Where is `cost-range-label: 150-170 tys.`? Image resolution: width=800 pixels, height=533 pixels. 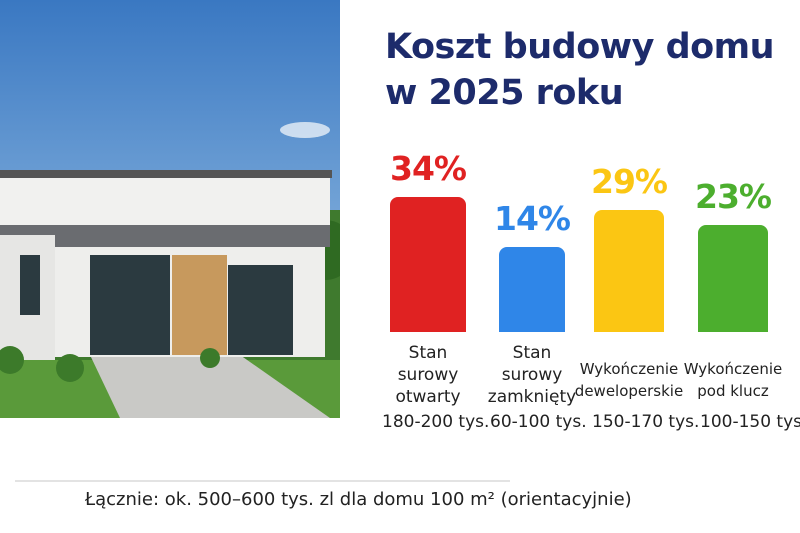
cost-range-label: 150-170 tys. is located at coordinates (646, 422).